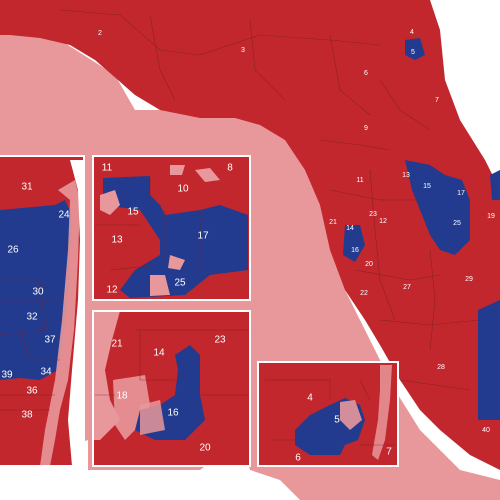 This screenshot has width=500, height=500. I want to click on district-orlando-blue, so click(437, 207).